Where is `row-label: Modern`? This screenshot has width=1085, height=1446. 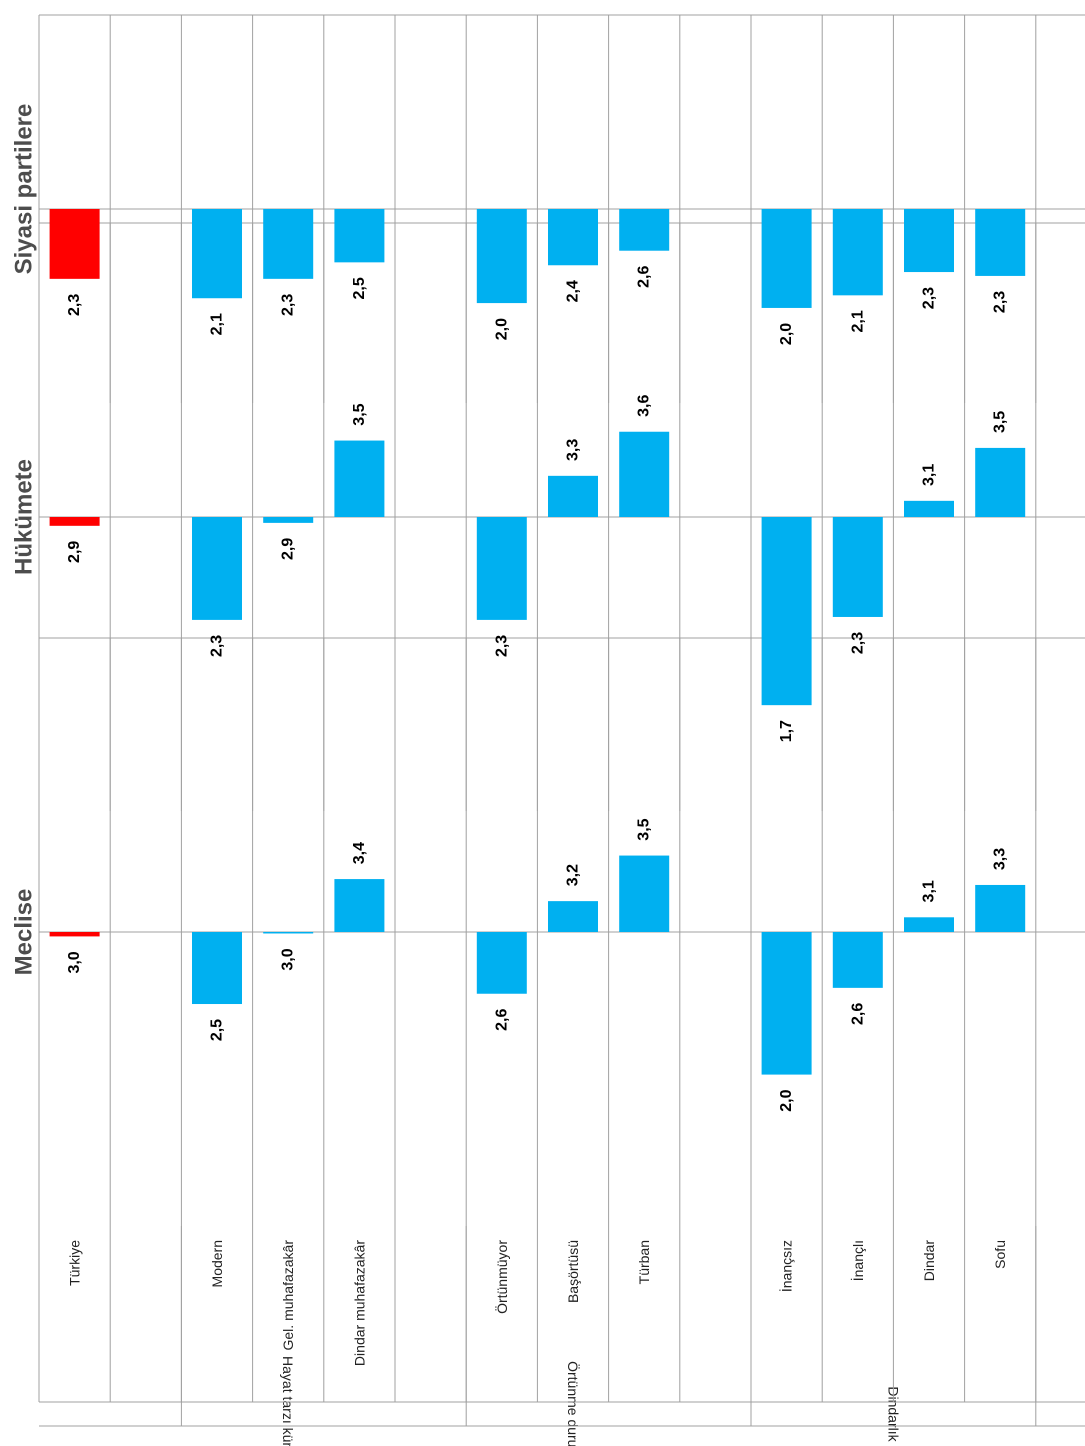 row-label: Modern is located at coordinates (217, 1263).